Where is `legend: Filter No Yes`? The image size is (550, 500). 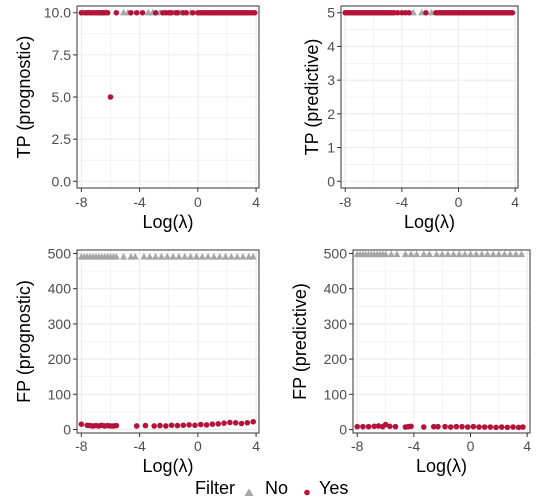
legend: Filter No Yes is located at coordinates (271, 488).